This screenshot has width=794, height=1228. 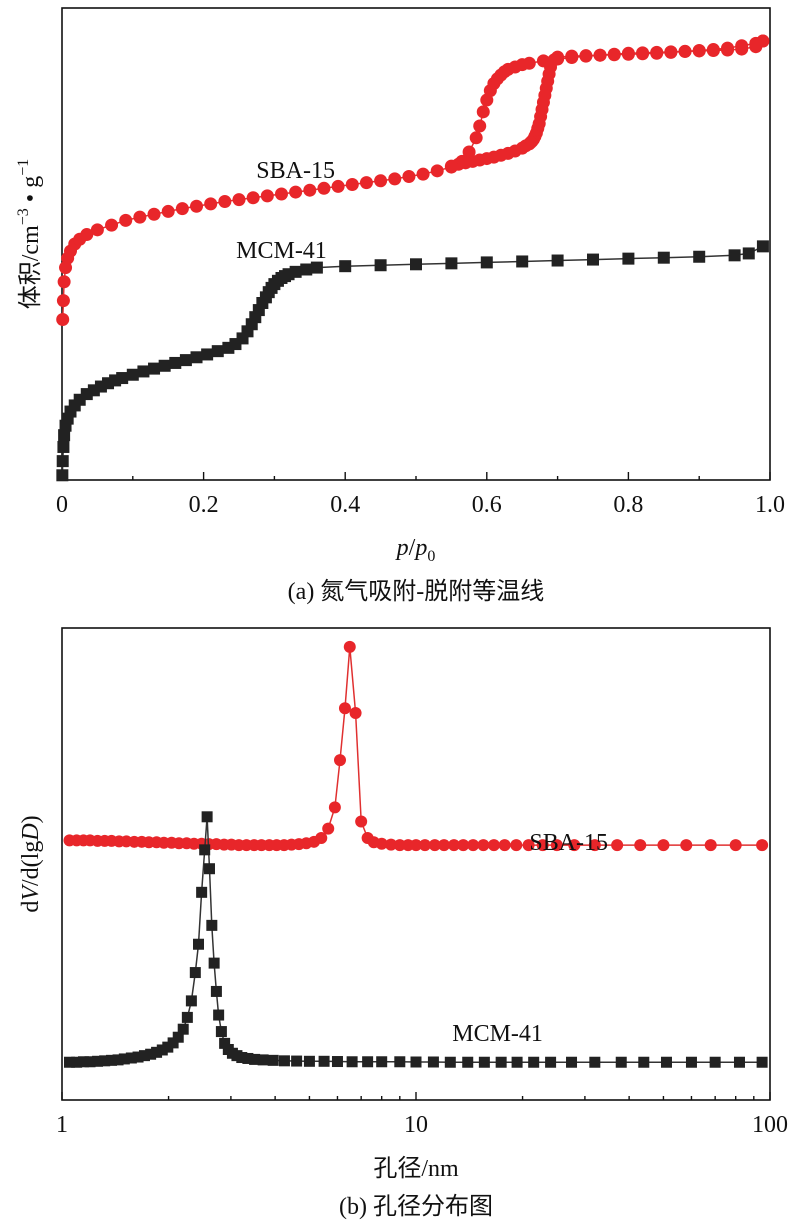 I want to click on panel-a-label-sba-15: SBA-15, so click(x=295, y=171).